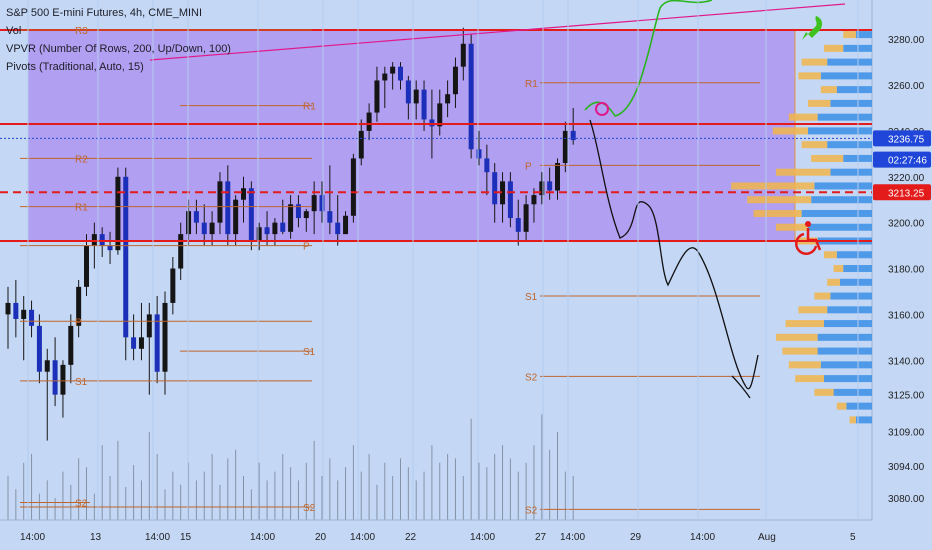 This screenshot has width=932, height=550. I want to click on wheelchair-frame, so click(814, 239).